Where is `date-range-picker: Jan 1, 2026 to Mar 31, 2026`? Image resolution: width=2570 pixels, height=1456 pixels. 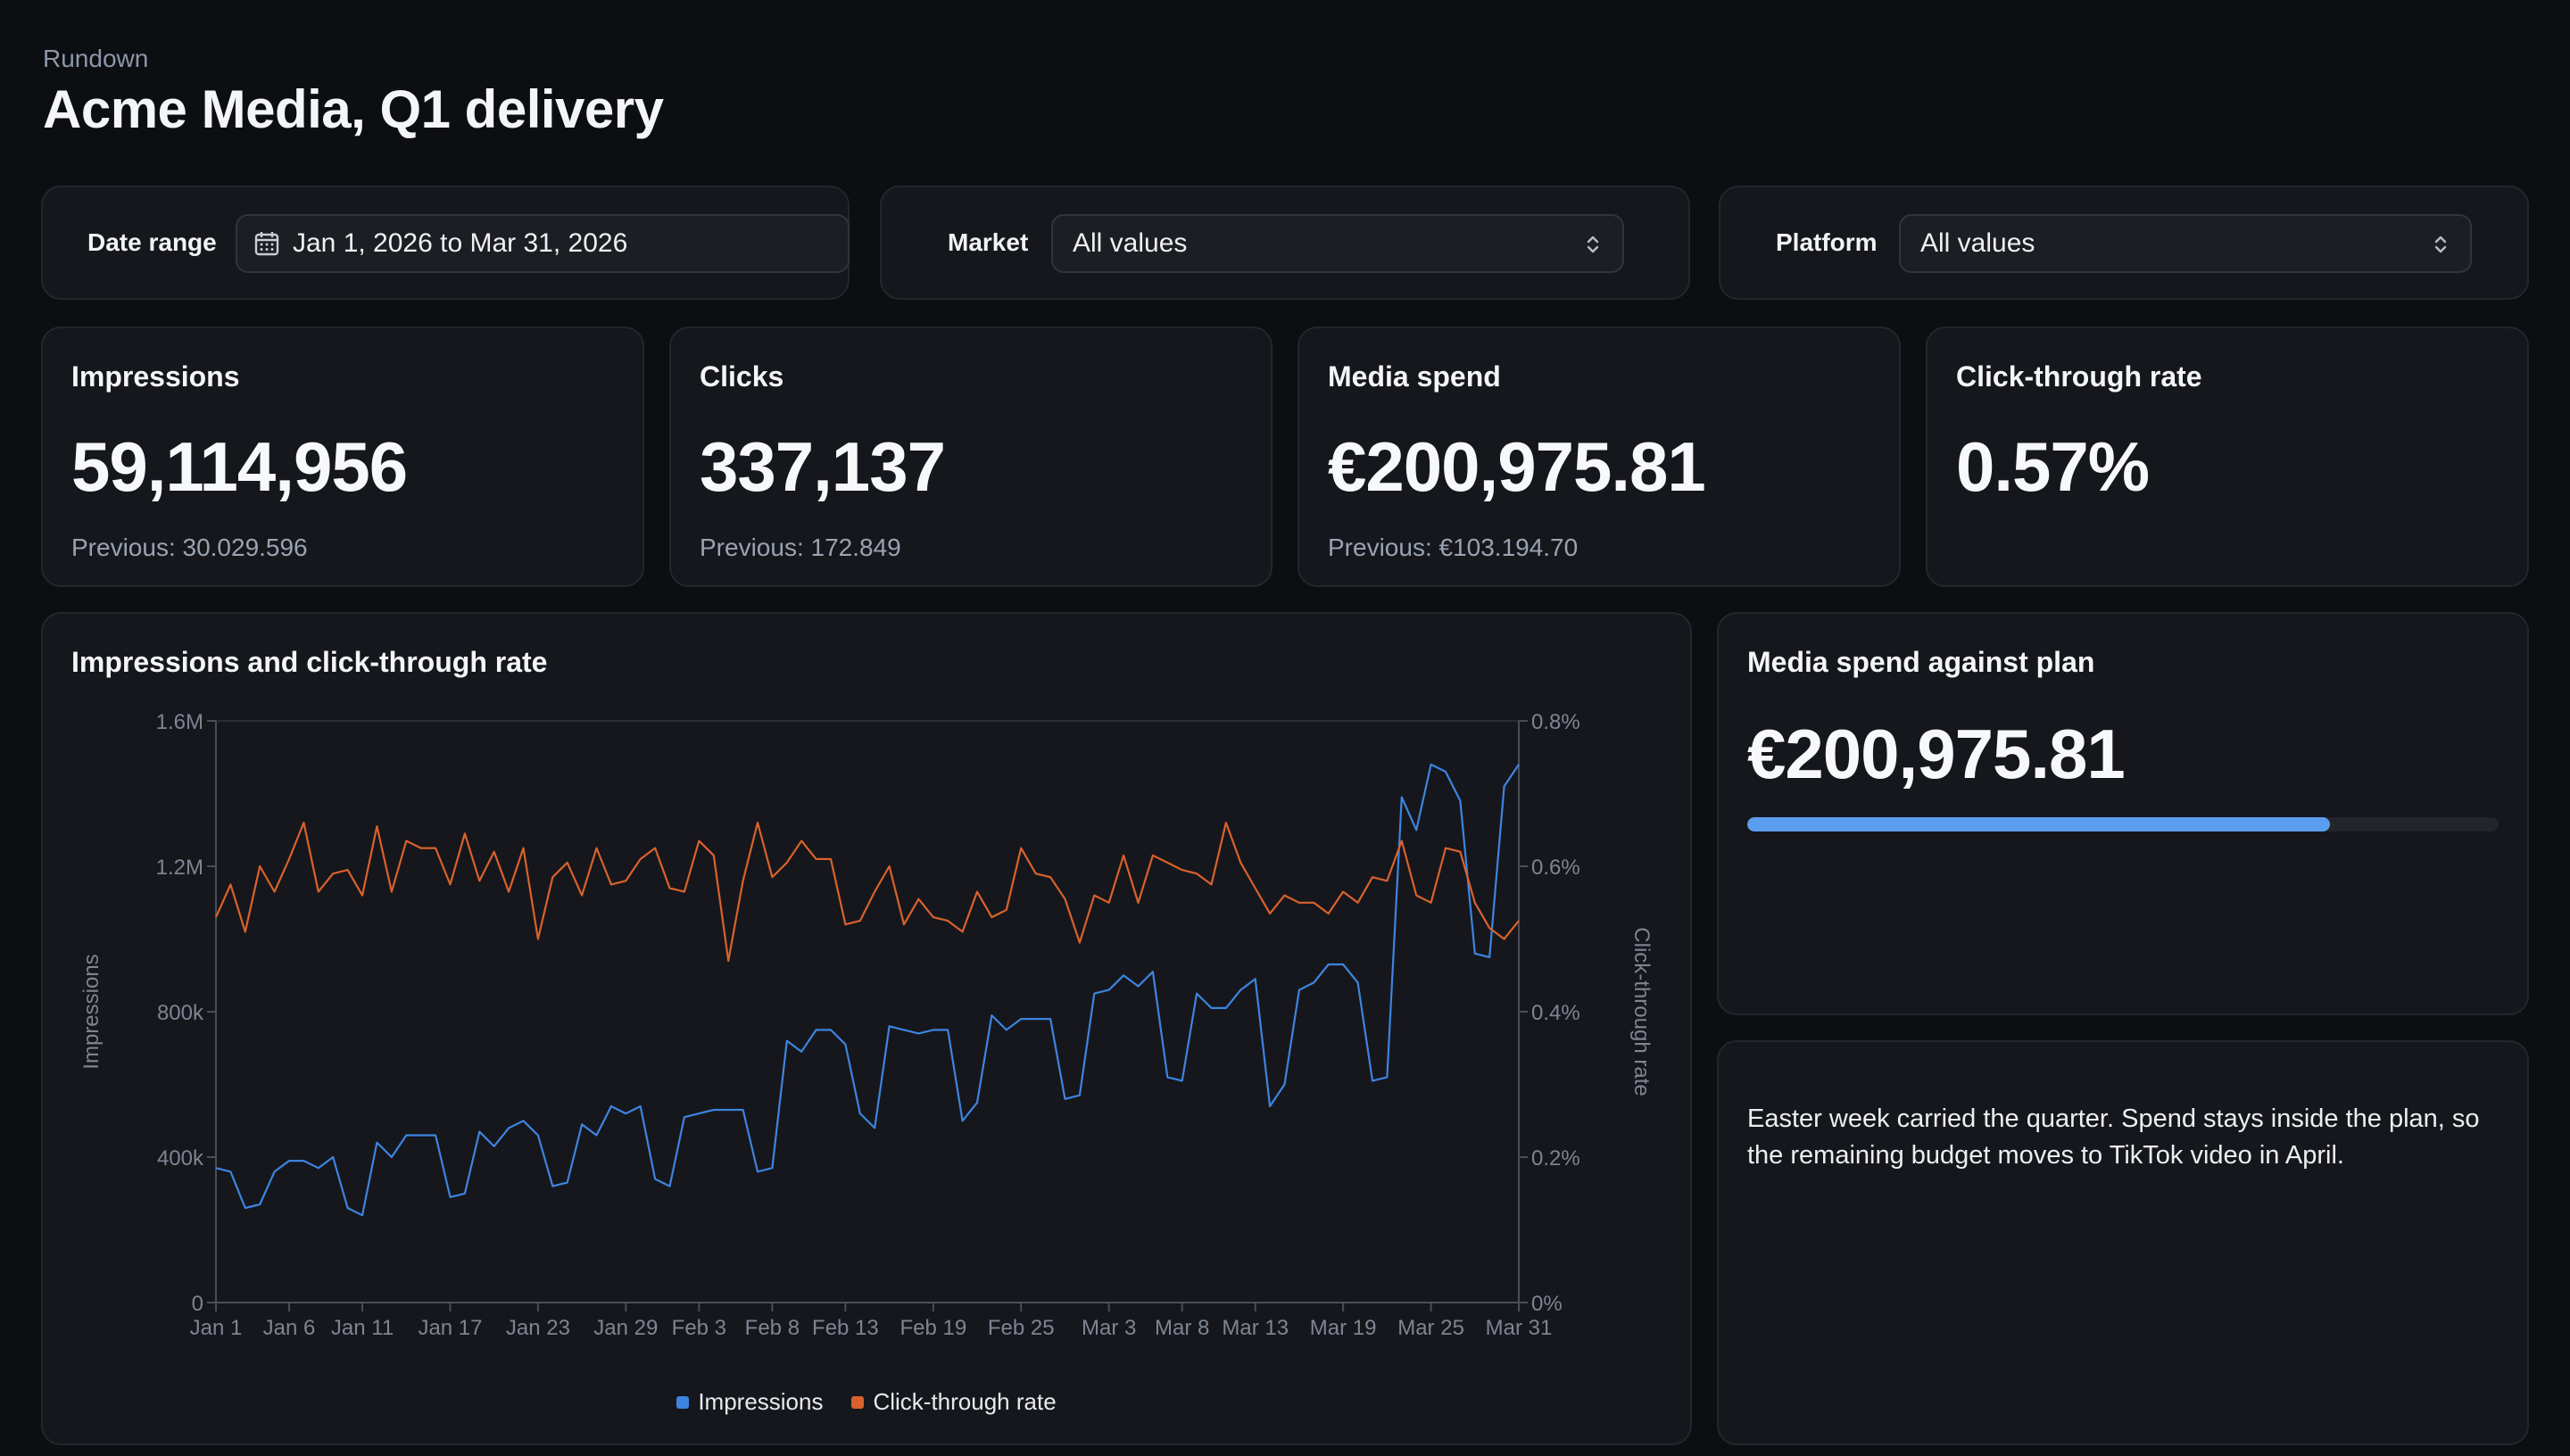
date-range-picker: Jan 1, 2026 to Mar 31, 2026 is located at coordinates (543, 243).